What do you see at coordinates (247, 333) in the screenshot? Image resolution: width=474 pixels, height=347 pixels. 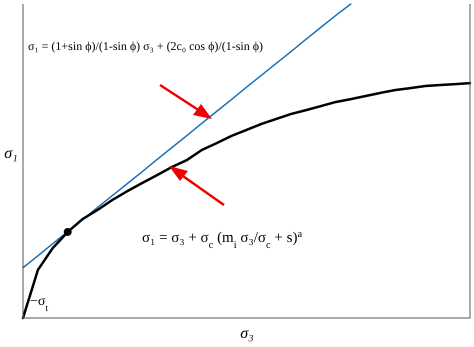 I see `x-axis-title: σ₃` at bounding box center [247, 333].